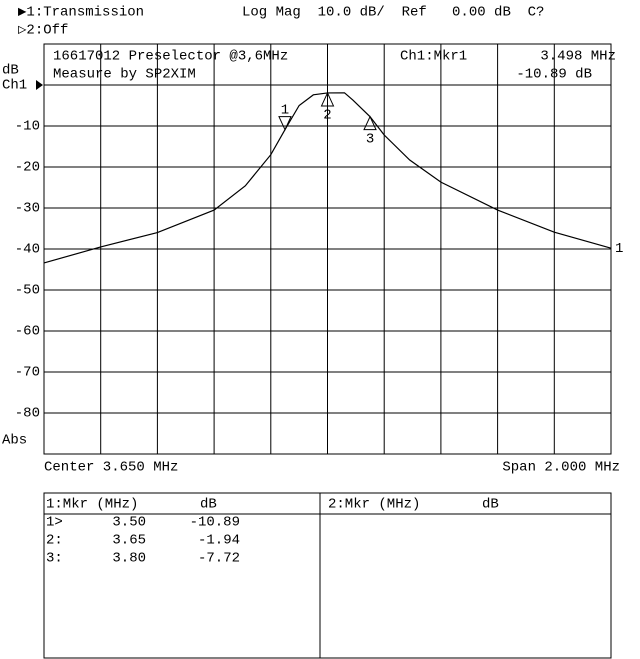 Image resolution: width=640 pixels, height=659 pixels. Describe the element at coordinates (39, 85) in the screenshot. I see `ref-arrow` at that location.